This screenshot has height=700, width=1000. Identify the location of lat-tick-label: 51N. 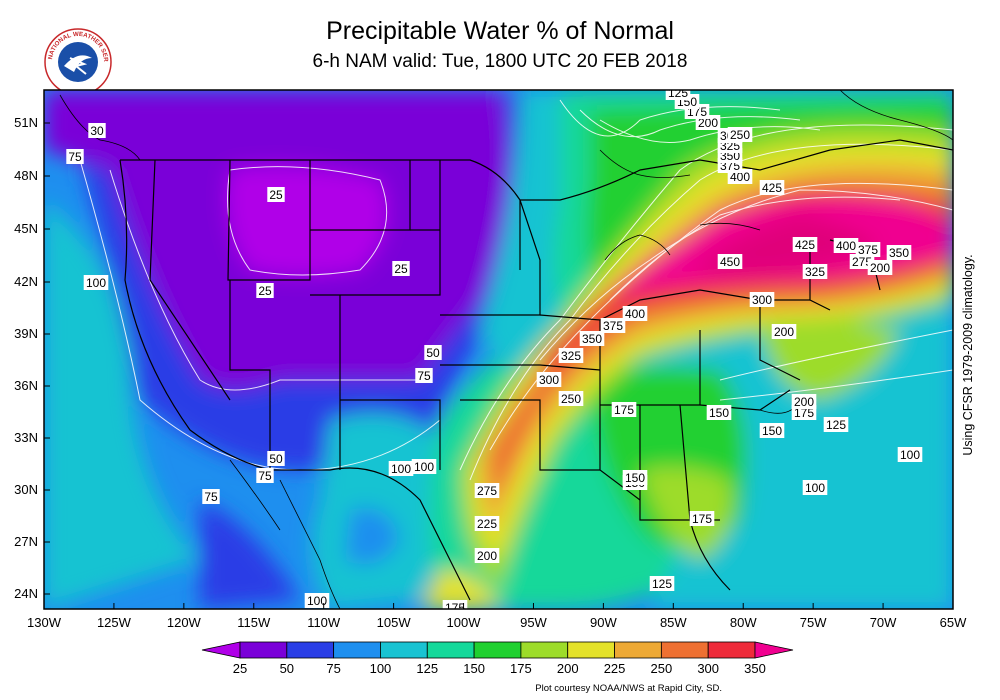
(26, 122).